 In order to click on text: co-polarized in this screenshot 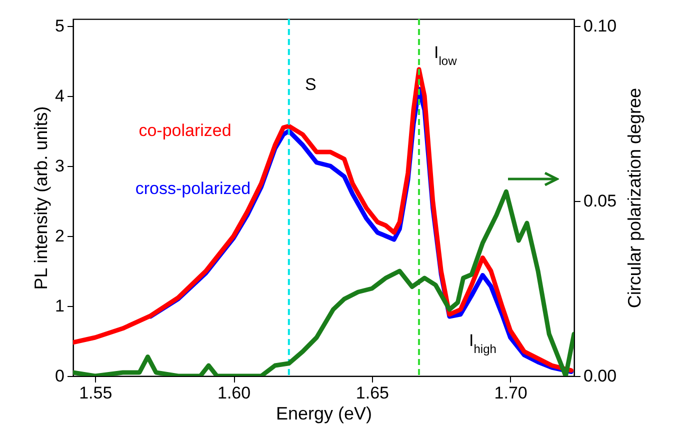, I will do `click(185, 130)`.